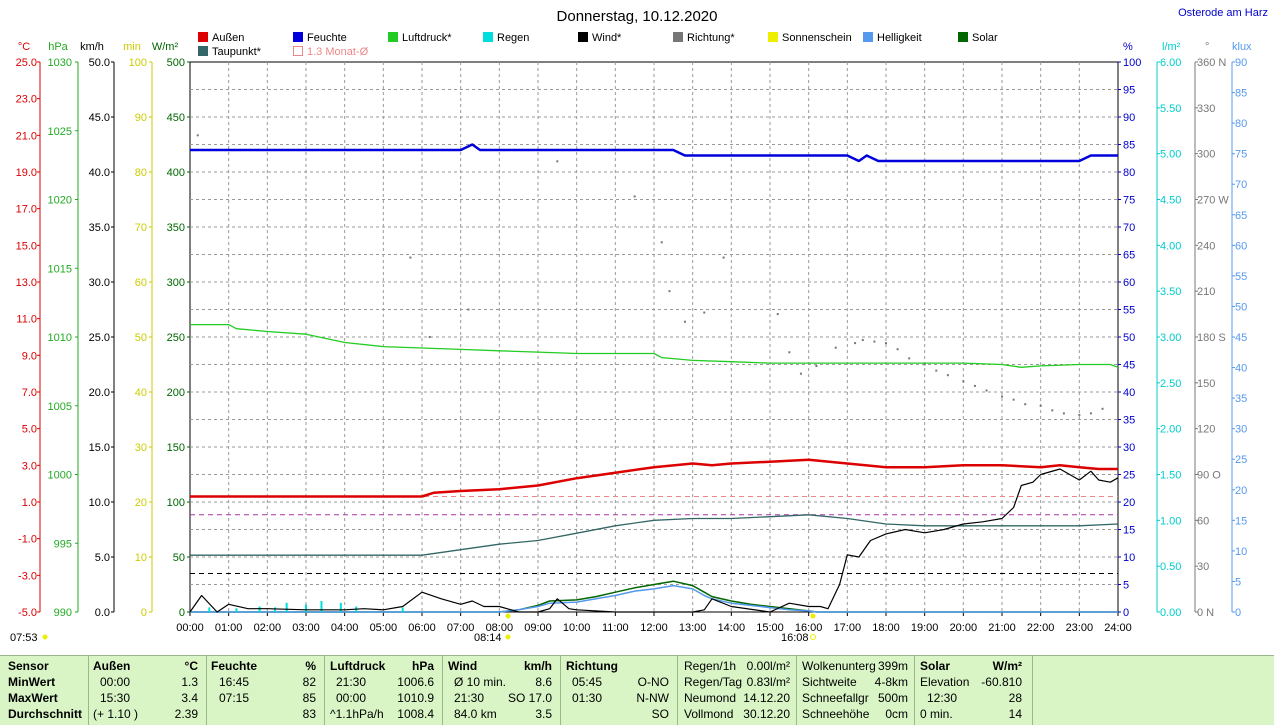 This screenshot has height=725, width=1274. I want to click on direction-unit-label: °, so click(1207, 47).